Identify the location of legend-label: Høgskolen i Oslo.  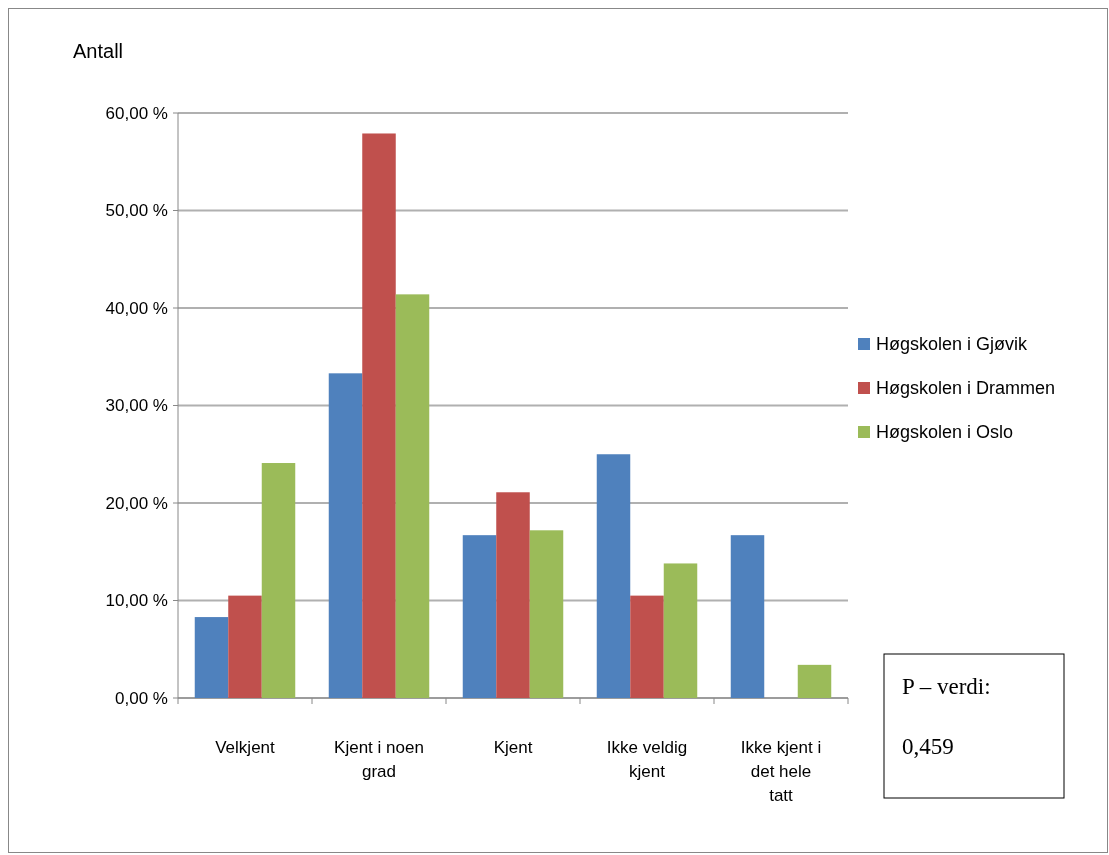
(945, 432).